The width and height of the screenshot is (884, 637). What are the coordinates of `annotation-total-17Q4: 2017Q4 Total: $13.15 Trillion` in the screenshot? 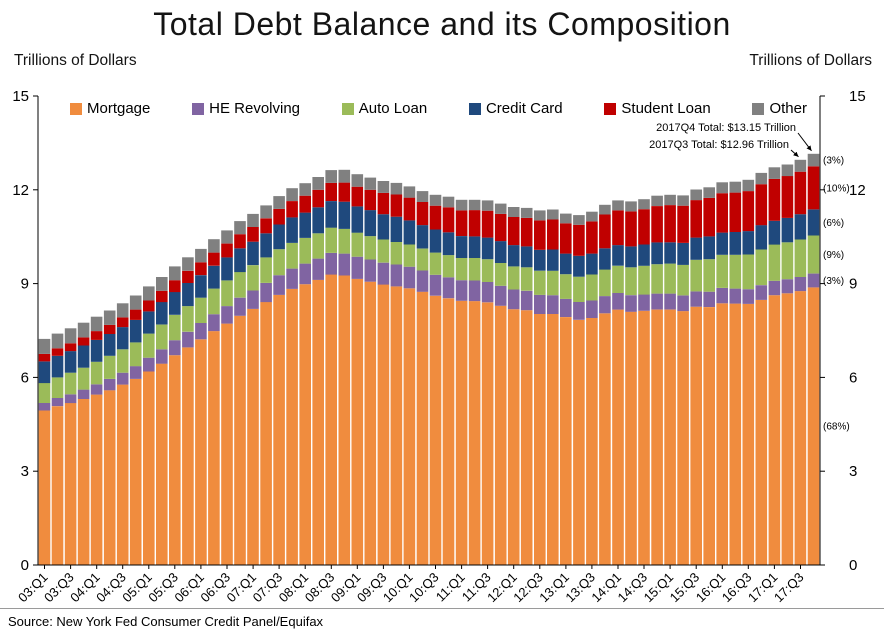 It's located at (726, 128).